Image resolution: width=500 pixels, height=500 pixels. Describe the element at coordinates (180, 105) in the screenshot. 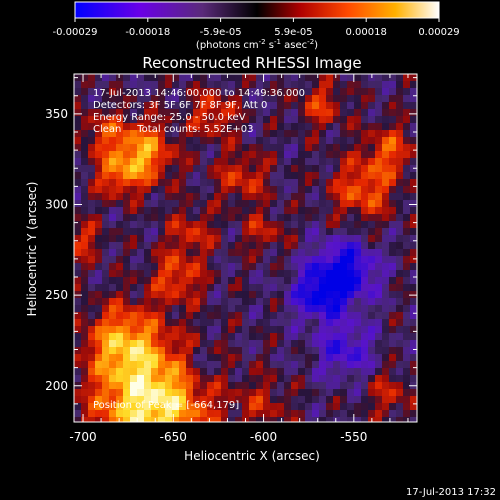

I see `annotation-detectors: Detectors: 3F 5F 6F 7F 8F 9F, Att 0` at that location.